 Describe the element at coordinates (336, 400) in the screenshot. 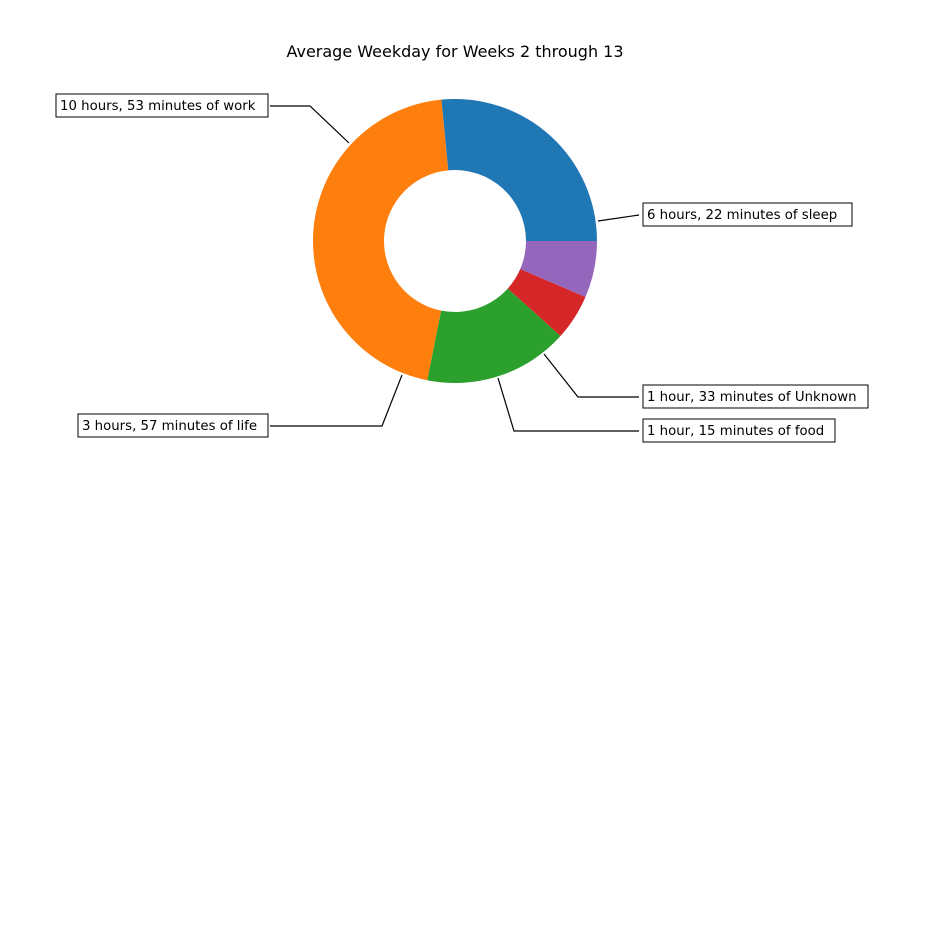

I see `leader-line-life` at that location.